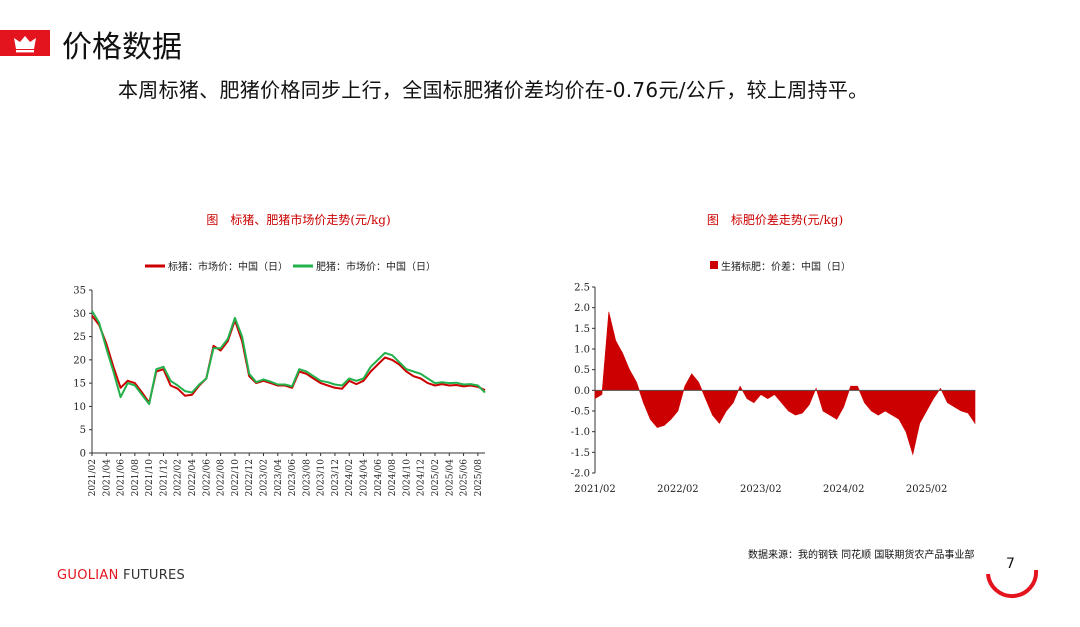 This screenshot has height=627, width=1080. What do you see at coordinates (293, 478) in the screenshot?
I see `x-tick-label: 2023/06` at bounding box center [293, 478].